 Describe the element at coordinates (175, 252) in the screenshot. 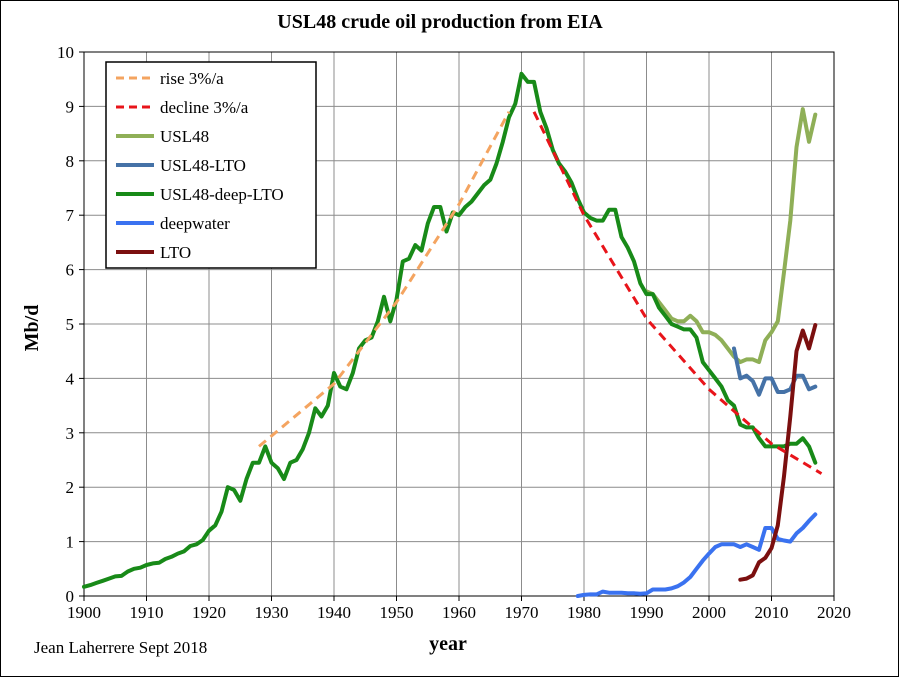

I see `legend-entry: LTO` at that location.